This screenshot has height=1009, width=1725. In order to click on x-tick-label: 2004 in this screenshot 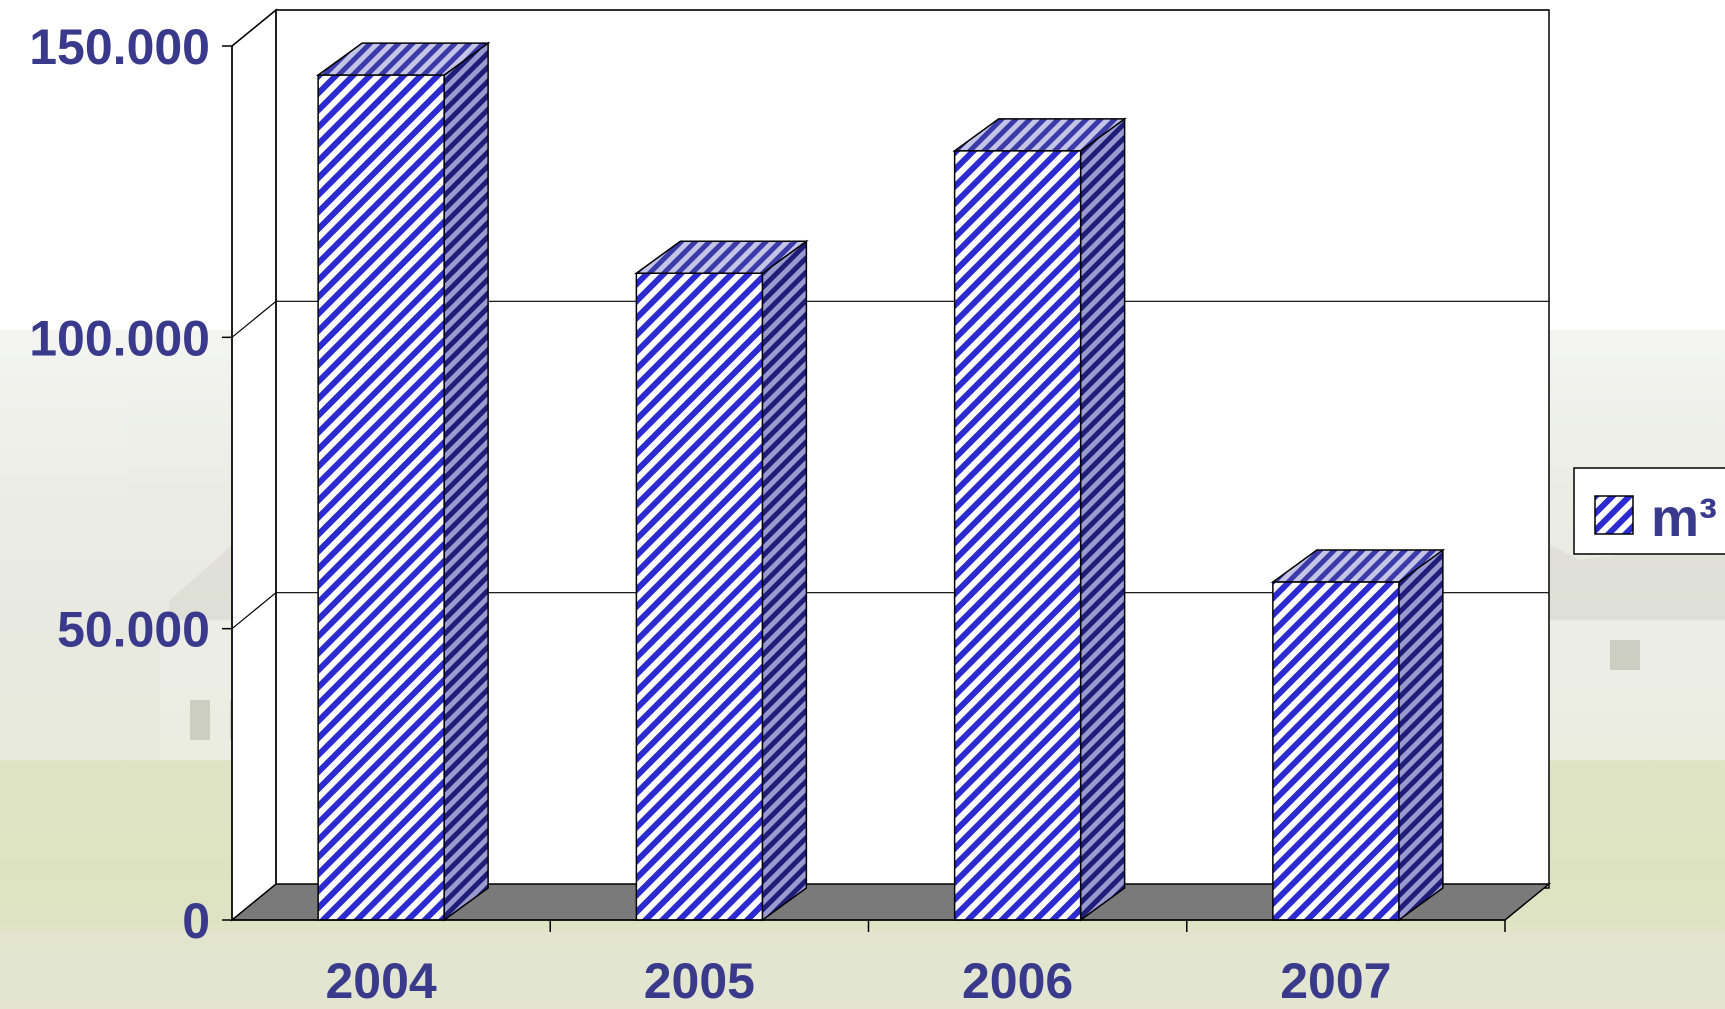, I will do `click(381, 981)`.